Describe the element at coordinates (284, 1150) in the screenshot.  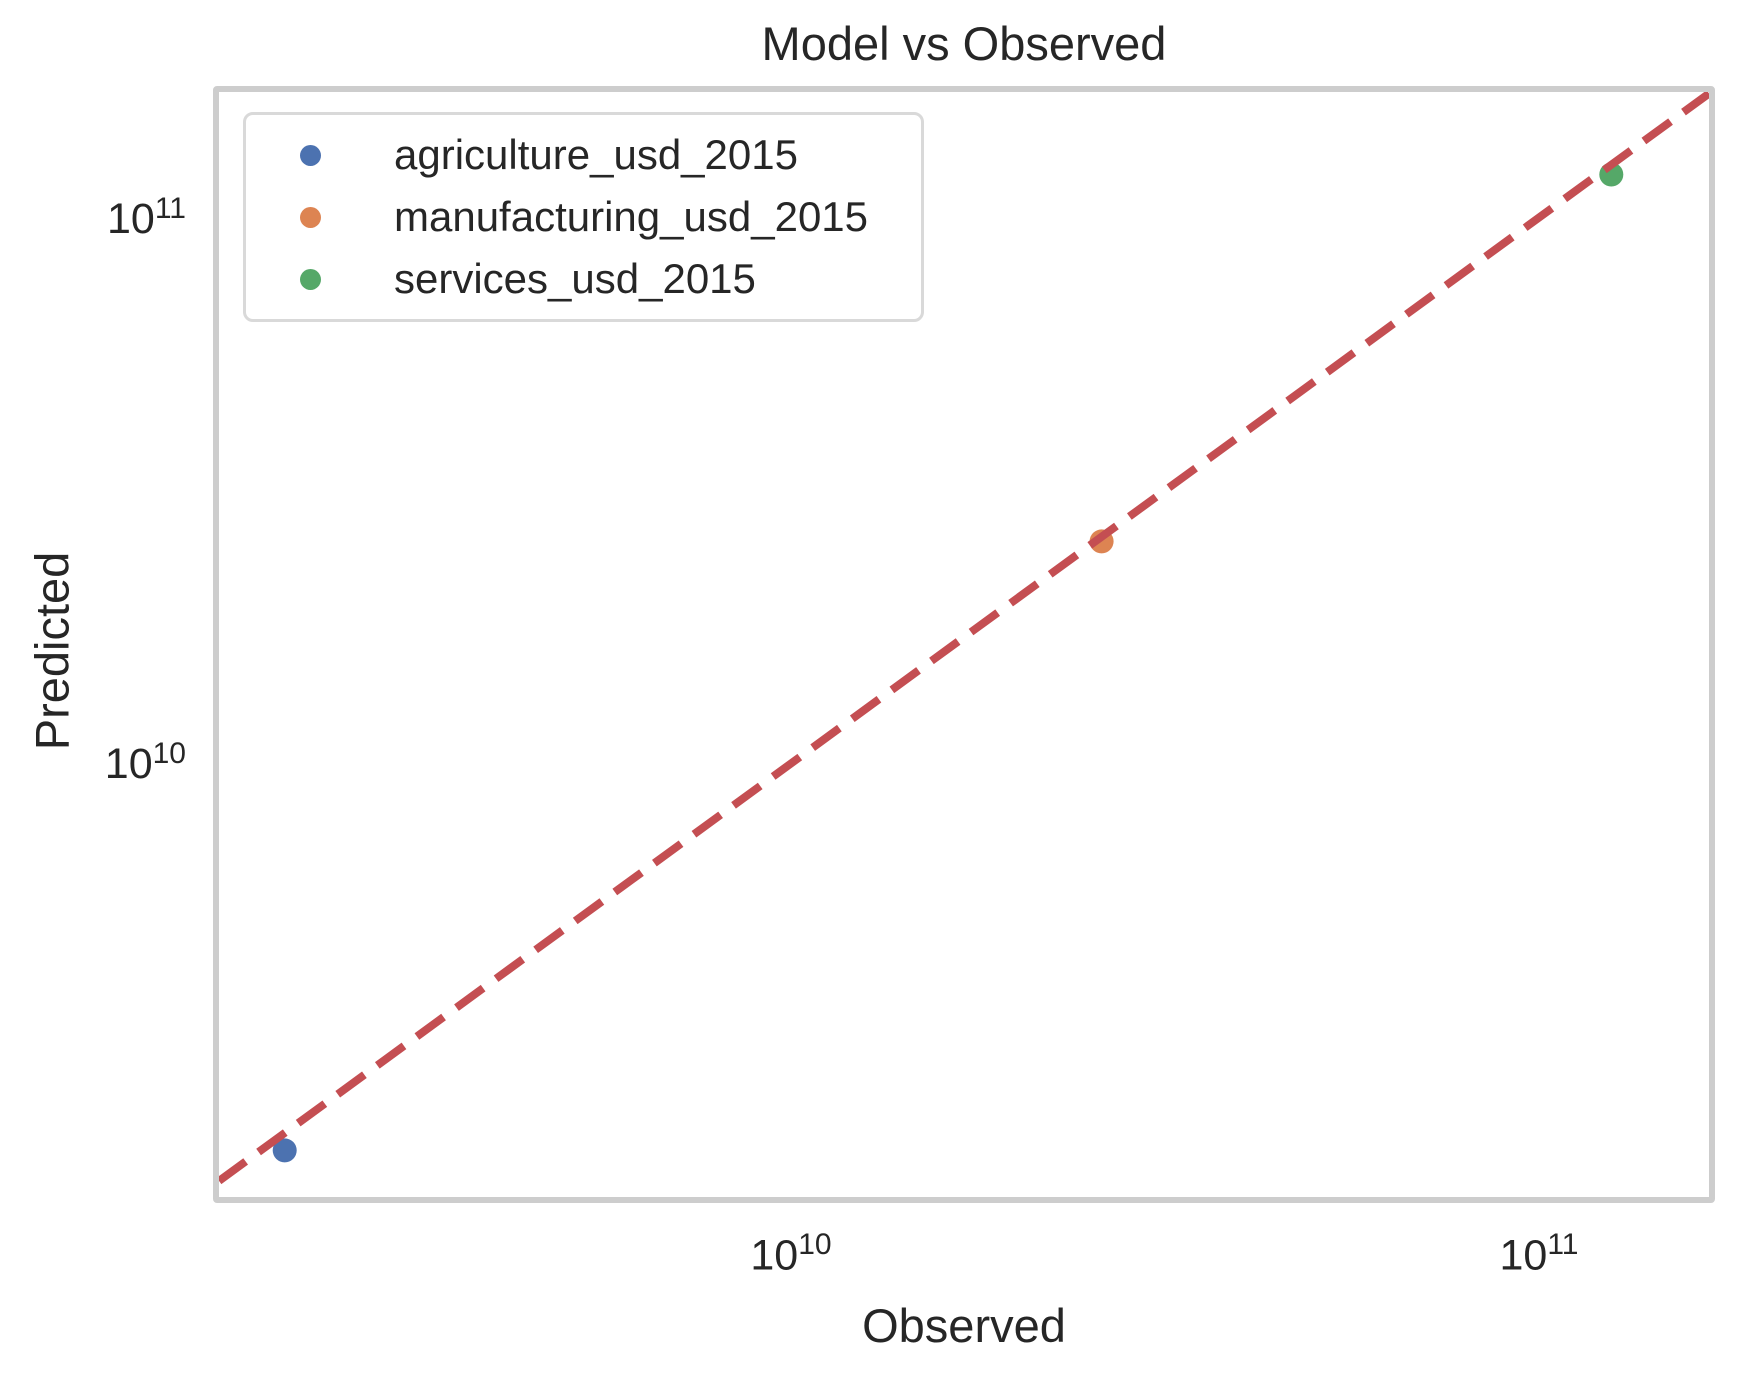
I see `data-point-agriculture_usd_2015` at that location.